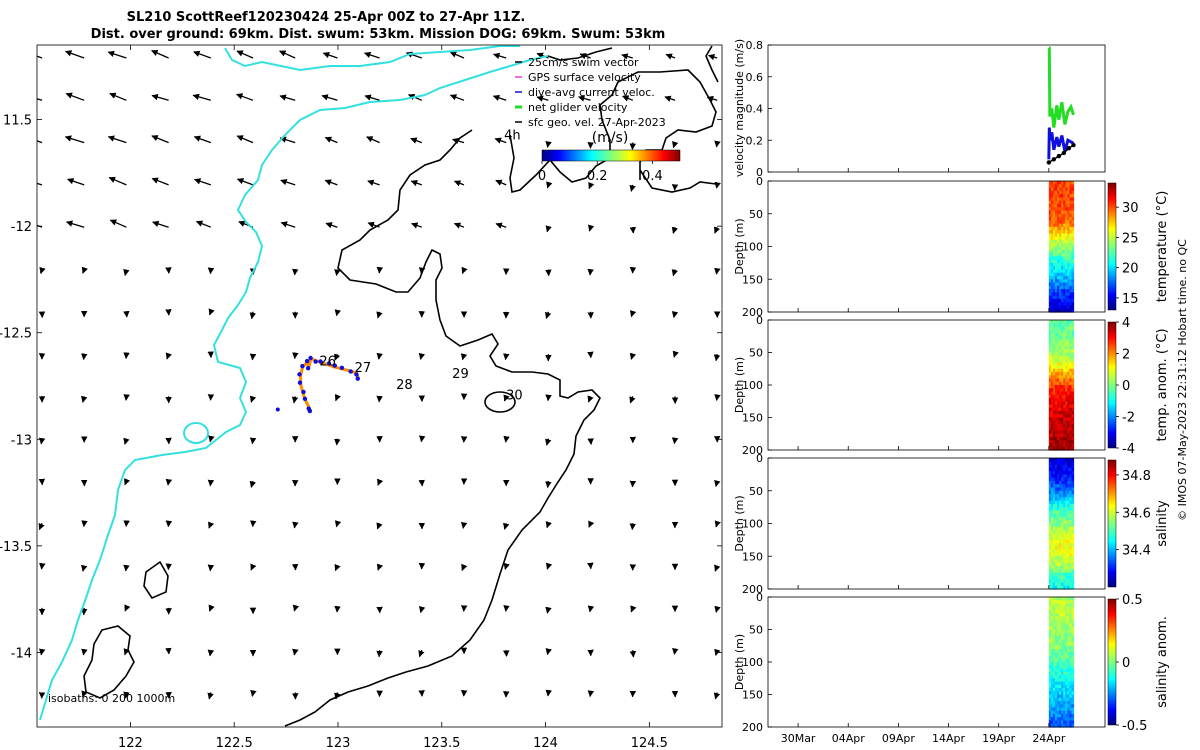  I want to click on legend-label-geo: sfc geo. vel. 27-Apr-2023, so click(597, 122).